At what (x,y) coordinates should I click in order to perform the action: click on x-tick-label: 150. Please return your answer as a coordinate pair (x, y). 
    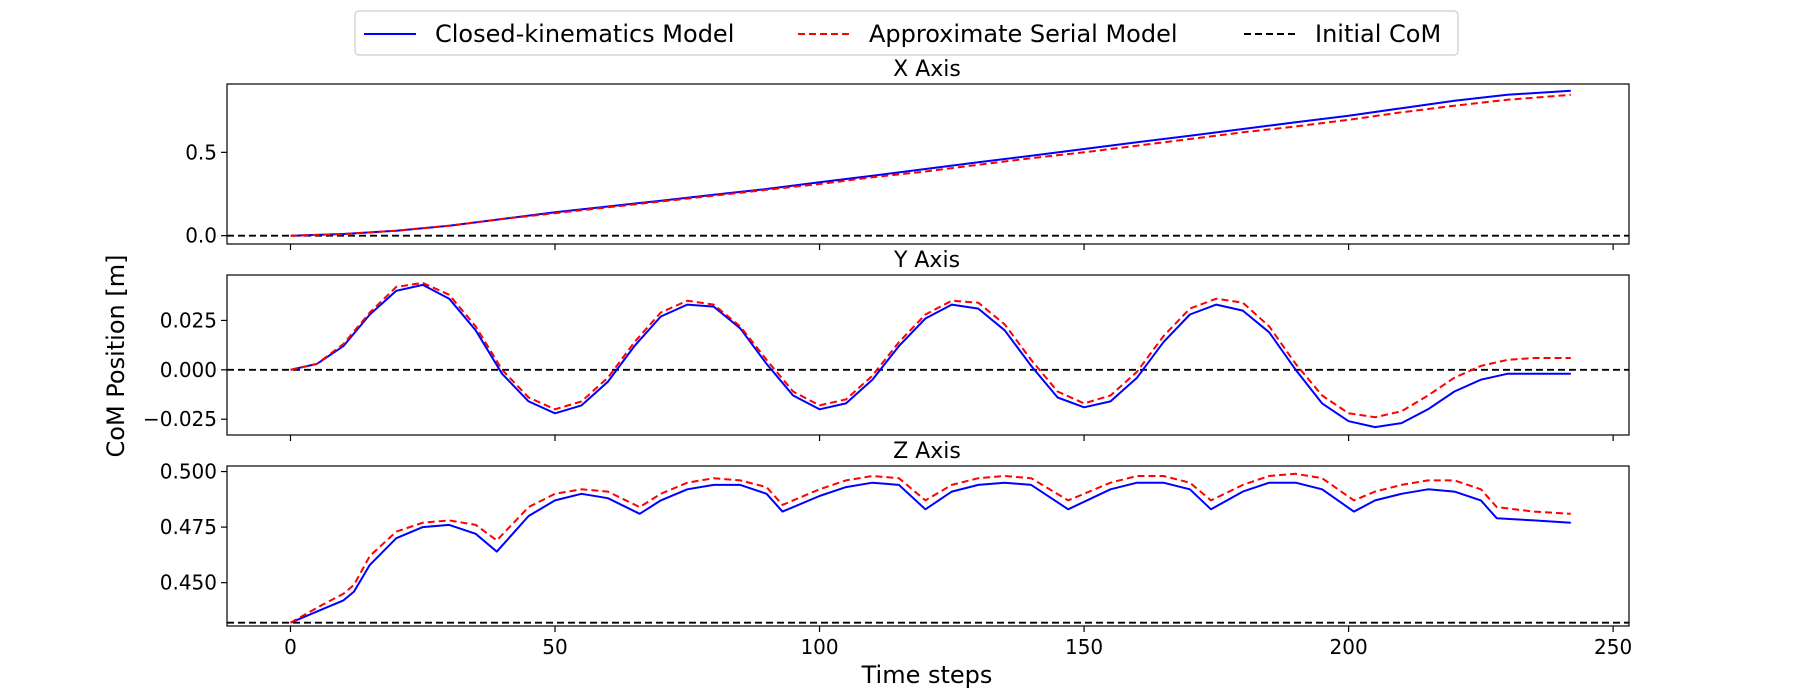
    Looking at the image, I should click on (1084, 647).